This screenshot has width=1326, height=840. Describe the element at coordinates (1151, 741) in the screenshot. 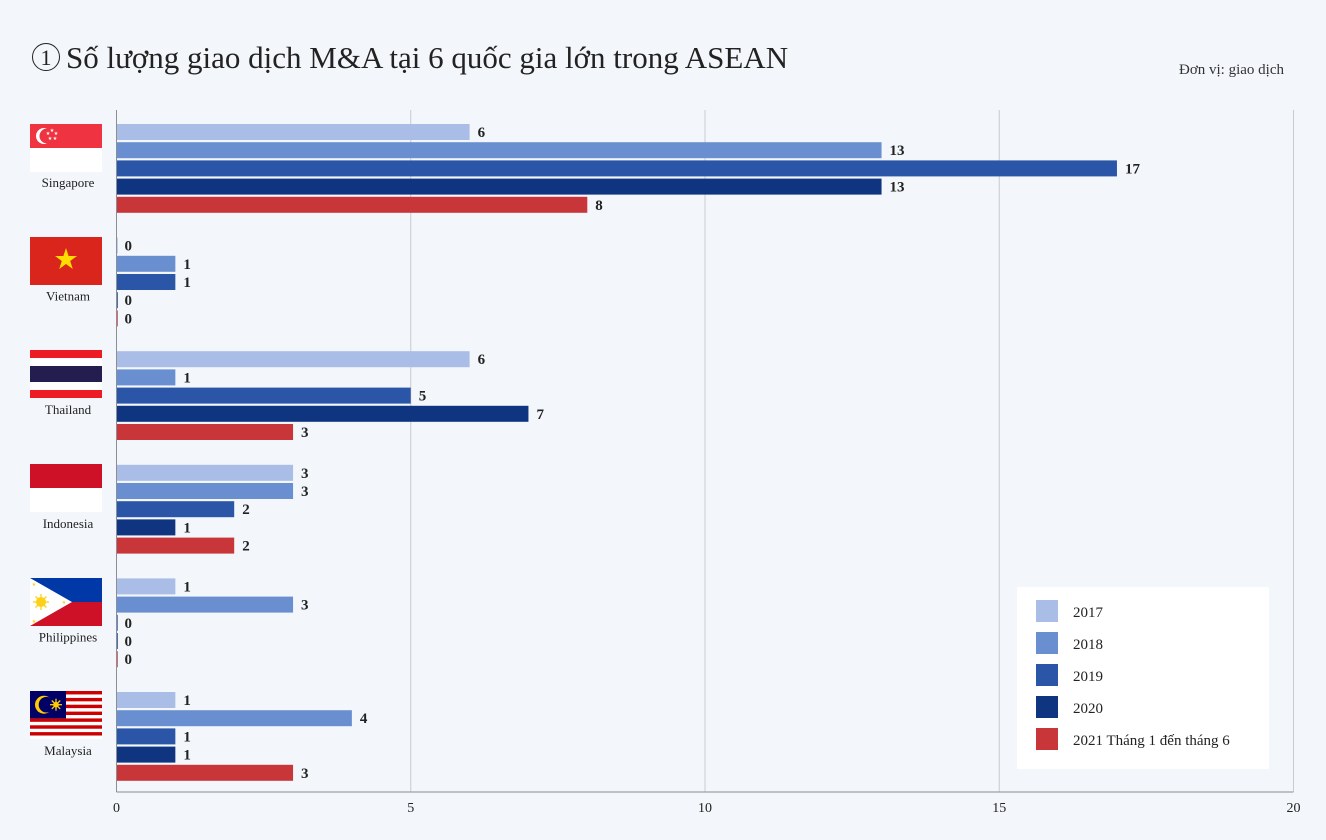

I see `legend-label: 2021 Tháng 1 đến tháng 6` at that location.